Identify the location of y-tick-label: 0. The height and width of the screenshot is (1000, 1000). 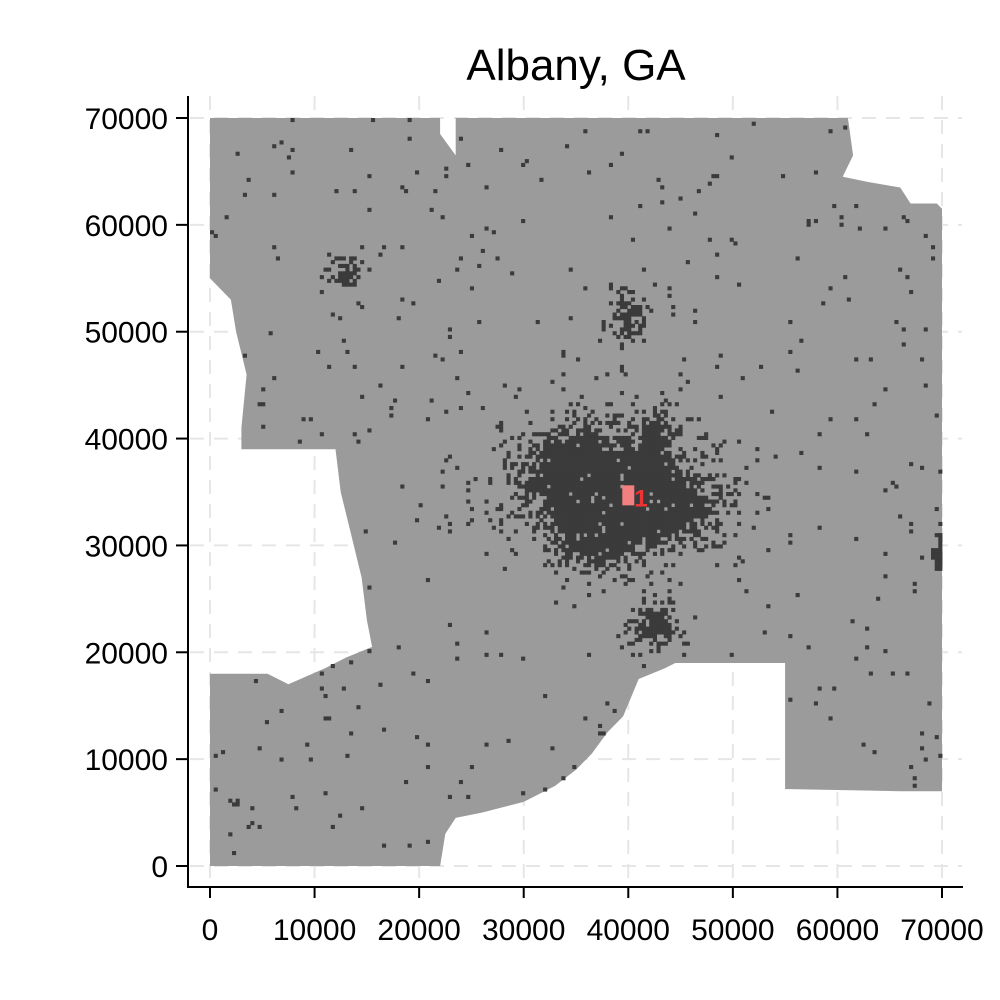
(159, 867).